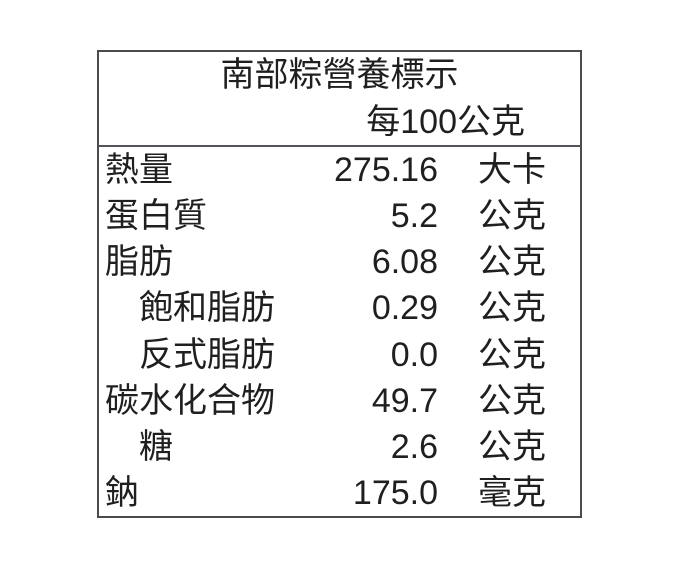 The height and width of the screenshot is (564, 680). I want to click on nutrient-value: 275.16, so click(386, 170).